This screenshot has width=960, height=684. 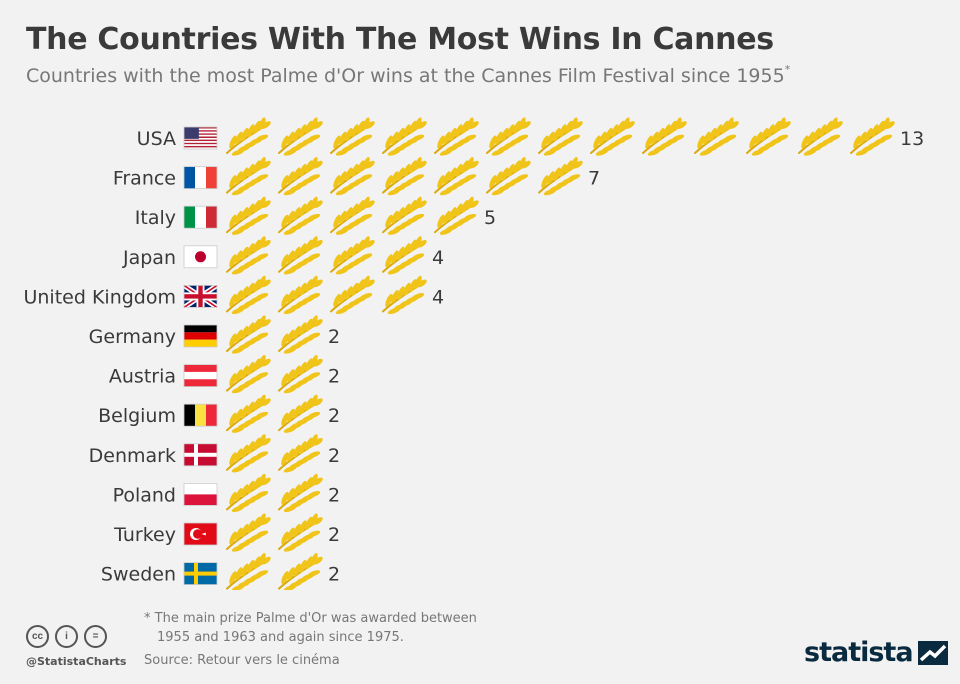 What do you see at coordinates (200, 455) in the screenshot?
I see `denmark-flag-icon` at bounding box center [200, 455].